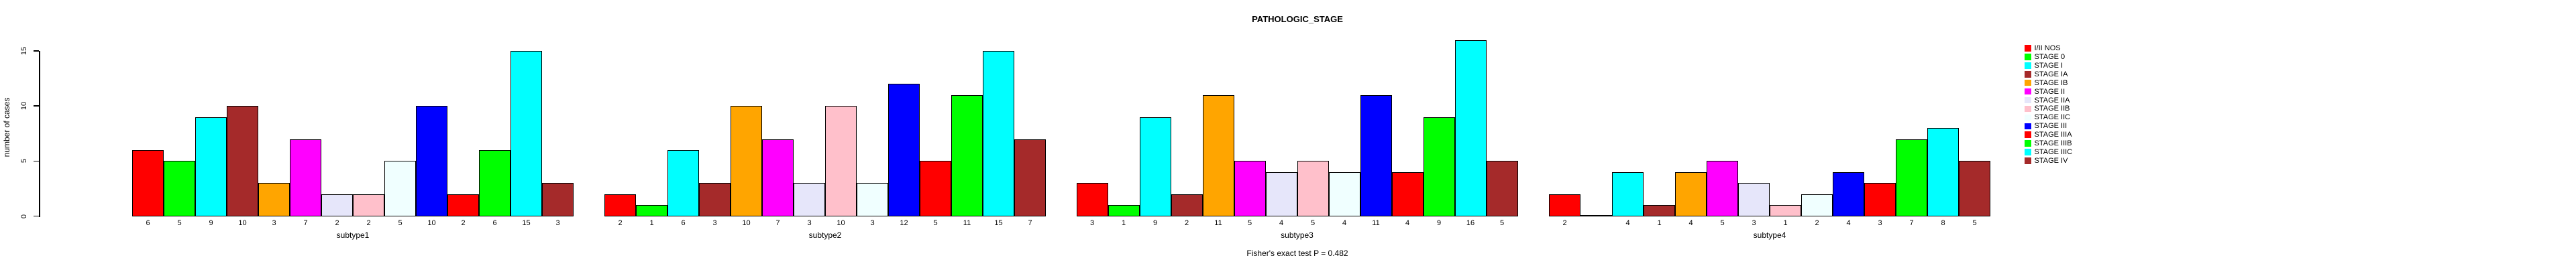 This screenshot has height=268, width=2576. Describe the element at coordinates (2047, 48) in the screenshot. I see `legend-label: I/II NOS` at that location.